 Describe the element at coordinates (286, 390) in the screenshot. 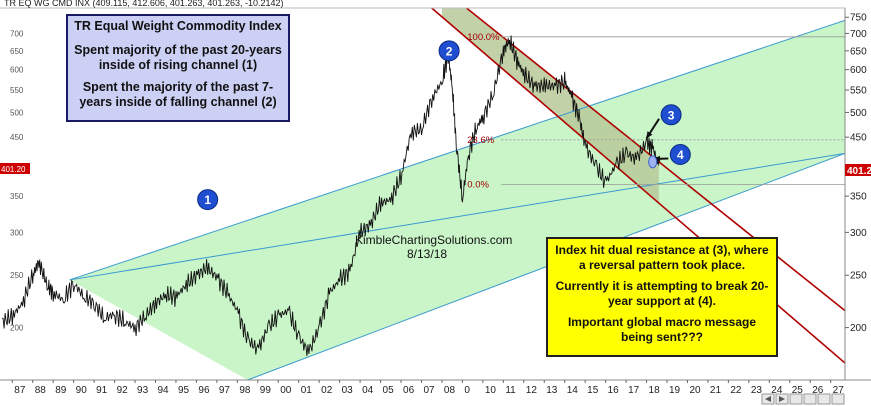

I see `x-tick-label: 00` at that location.